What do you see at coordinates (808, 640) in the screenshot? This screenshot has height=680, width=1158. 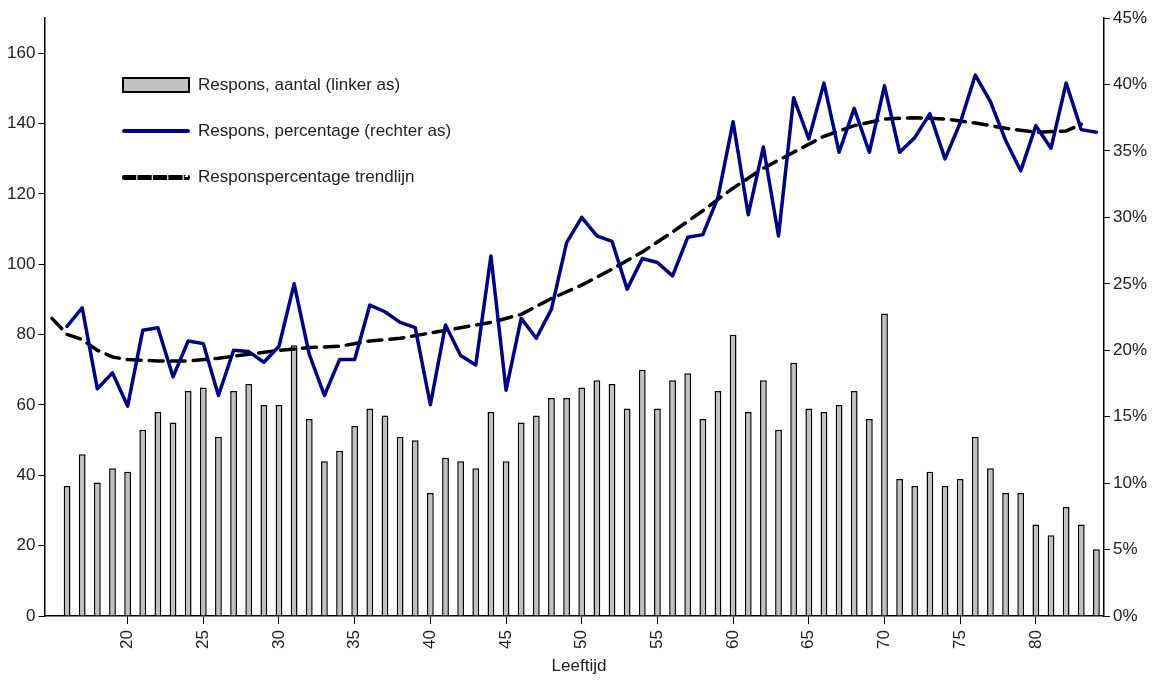 I see `x-tick-label: 65` at bounding box center [808, 640].